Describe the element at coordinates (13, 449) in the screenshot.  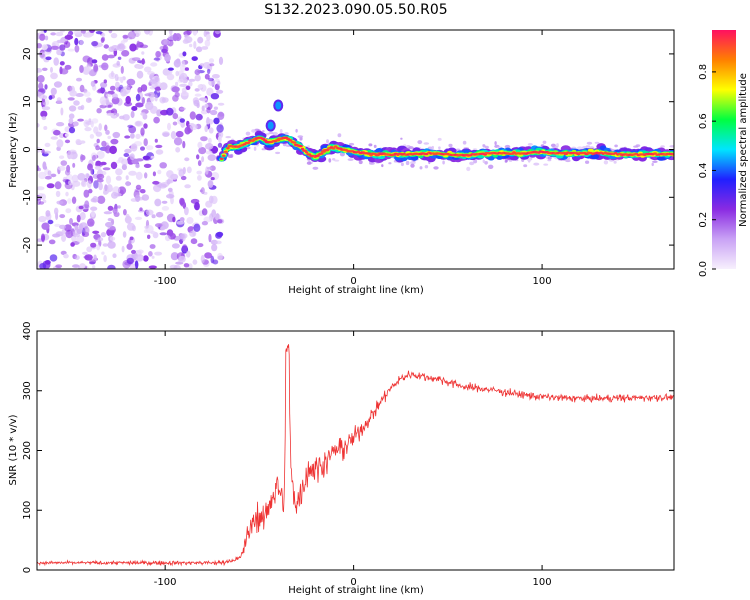
I see `snr-y-axis-label: SNR (10 * v/v)` at that location.